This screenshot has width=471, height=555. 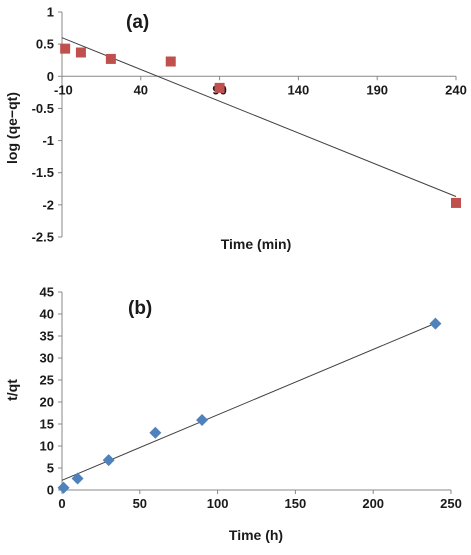 I want to click on panel-b-x-ticks: 0 50 100 150 200 250, so click(x=260, y=500).